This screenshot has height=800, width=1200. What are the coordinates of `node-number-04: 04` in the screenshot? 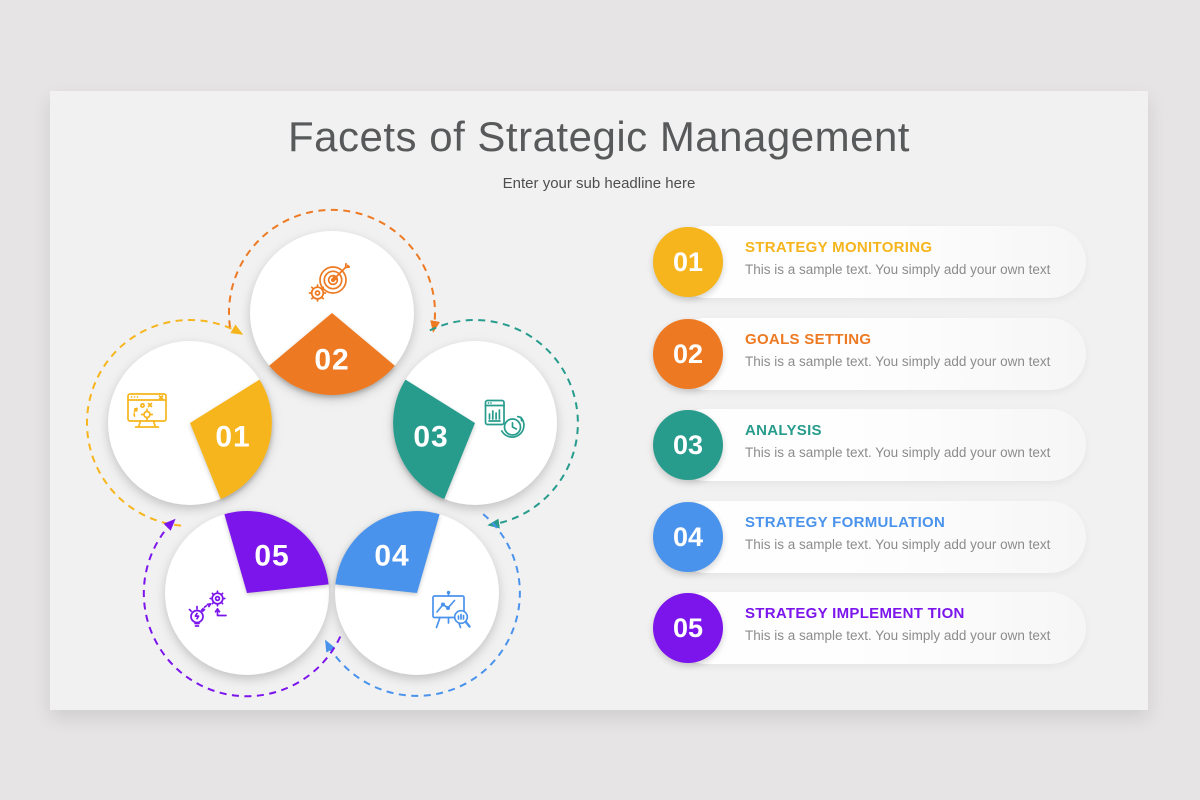 It's located at (391, 556).